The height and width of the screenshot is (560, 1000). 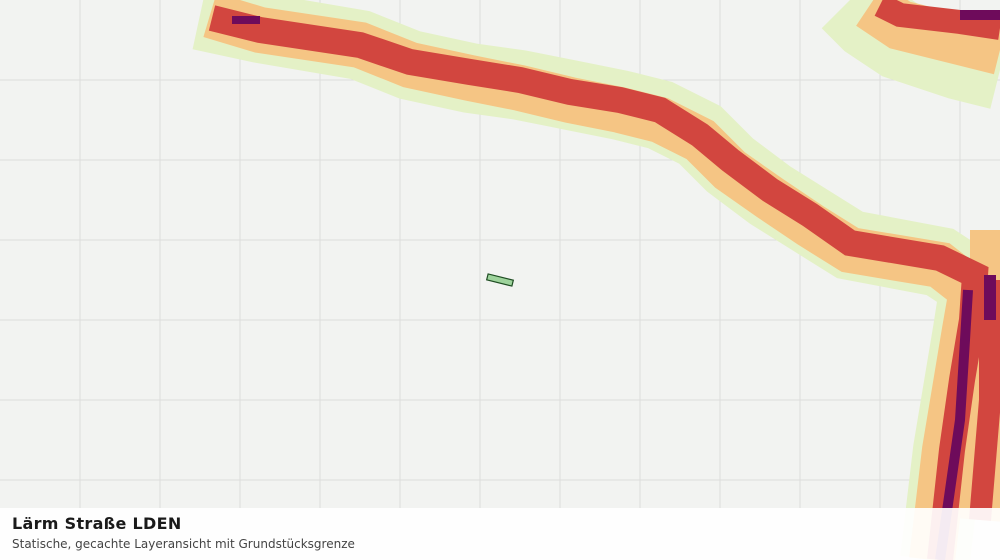 What do you see at coordinates (500, 280) in the screenshot?
I see `parcel-boundary` at bounding box center [500, 280].